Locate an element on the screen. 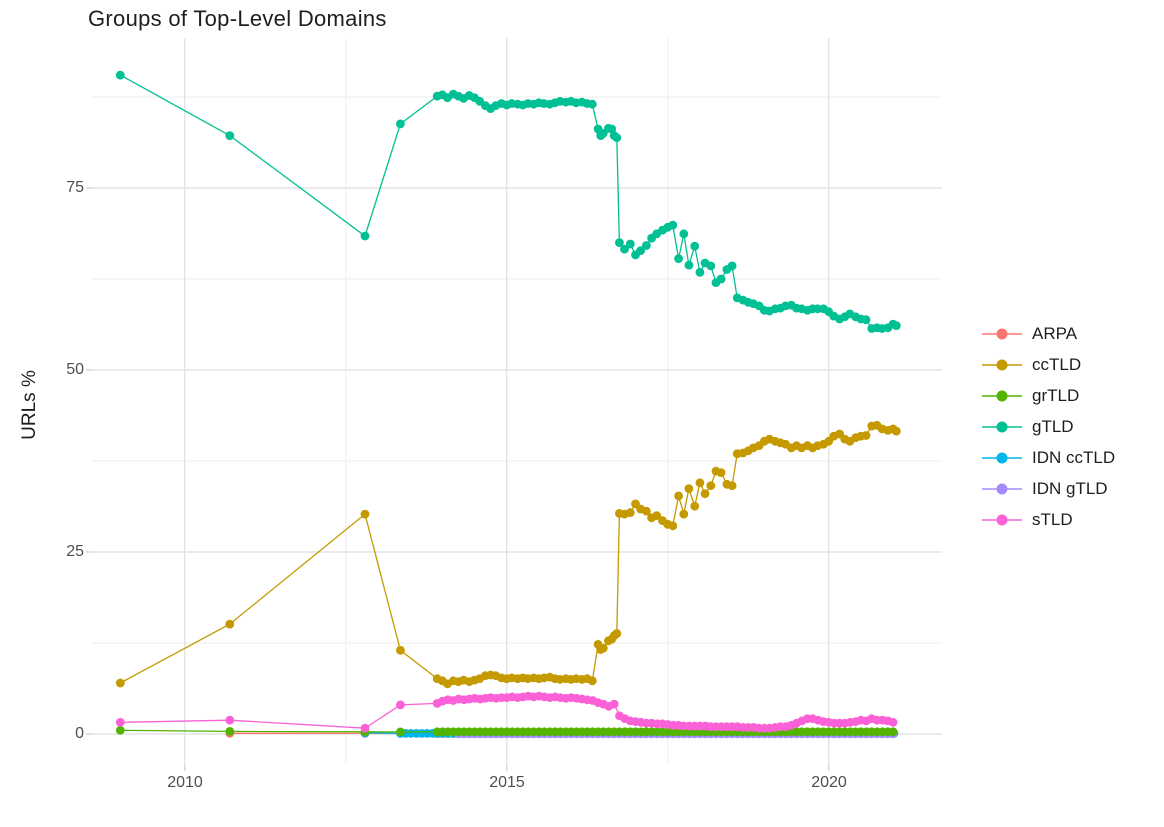  legend-item-gtld: gTLD is located at coordinates (1047, 426).